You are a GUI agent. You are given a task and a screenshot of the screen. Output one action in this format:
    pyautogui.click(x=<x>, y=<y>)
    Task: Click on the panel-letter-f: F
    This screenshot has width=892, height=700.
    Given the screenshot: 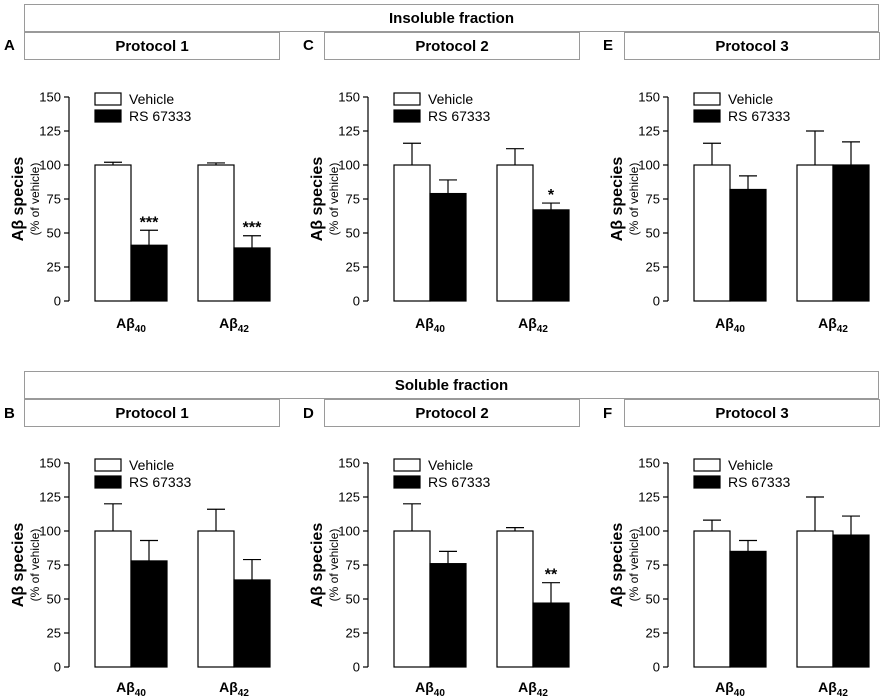 What is the action you would take?
    pyautogui.click(x=608, y=413)
    